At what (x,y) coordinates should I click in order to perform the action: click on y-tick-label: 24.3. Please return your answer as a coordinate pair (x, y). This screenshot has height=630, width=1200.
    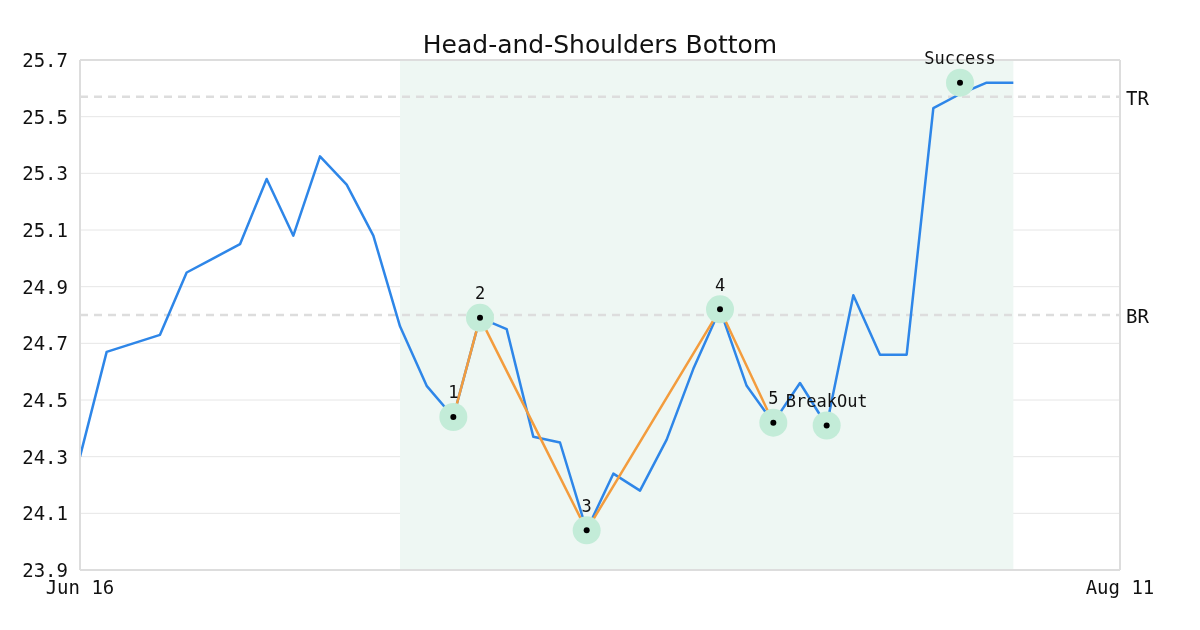
    Looking at the image, I should click on (45, 456).